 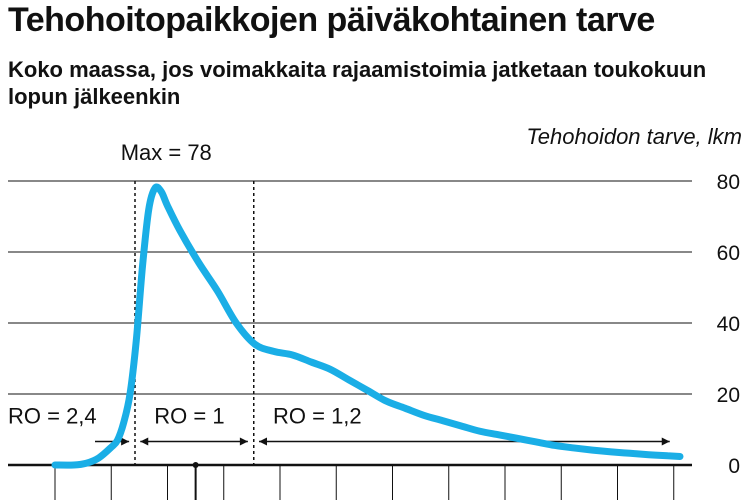 What do you see at coordinates (728, 253) in the screenshot?
I see `y-tick-60: 60` at bounding box center [728, 253].